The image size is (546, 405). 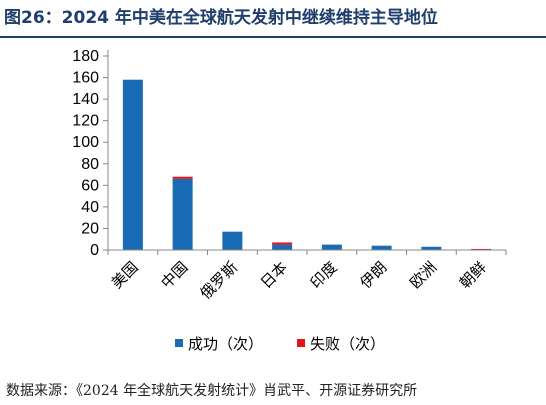 What do you see at coordinates (85, 99) in the screenshot?
I see `y-tick-label: 140` at bounding box center [85, 99].